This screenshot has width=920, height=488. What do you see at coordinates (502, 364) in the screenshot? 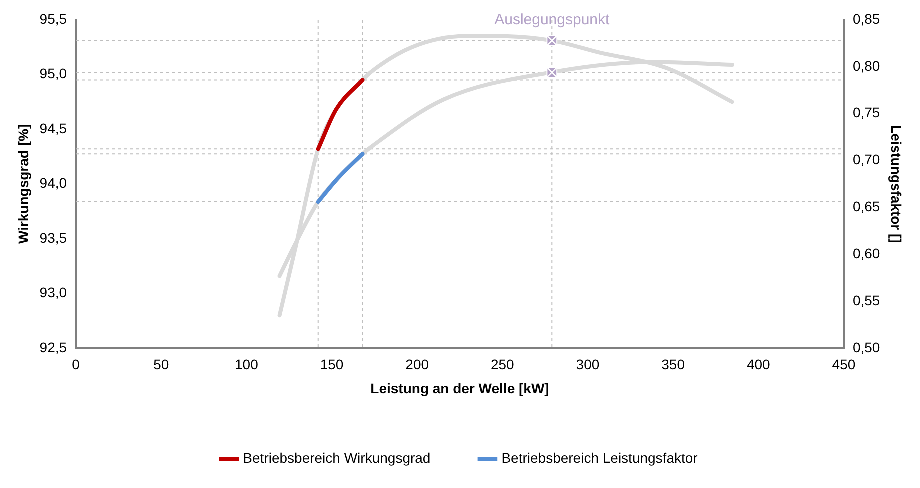
I see `x-tick-label: 250` at bounding box center [502, 364].